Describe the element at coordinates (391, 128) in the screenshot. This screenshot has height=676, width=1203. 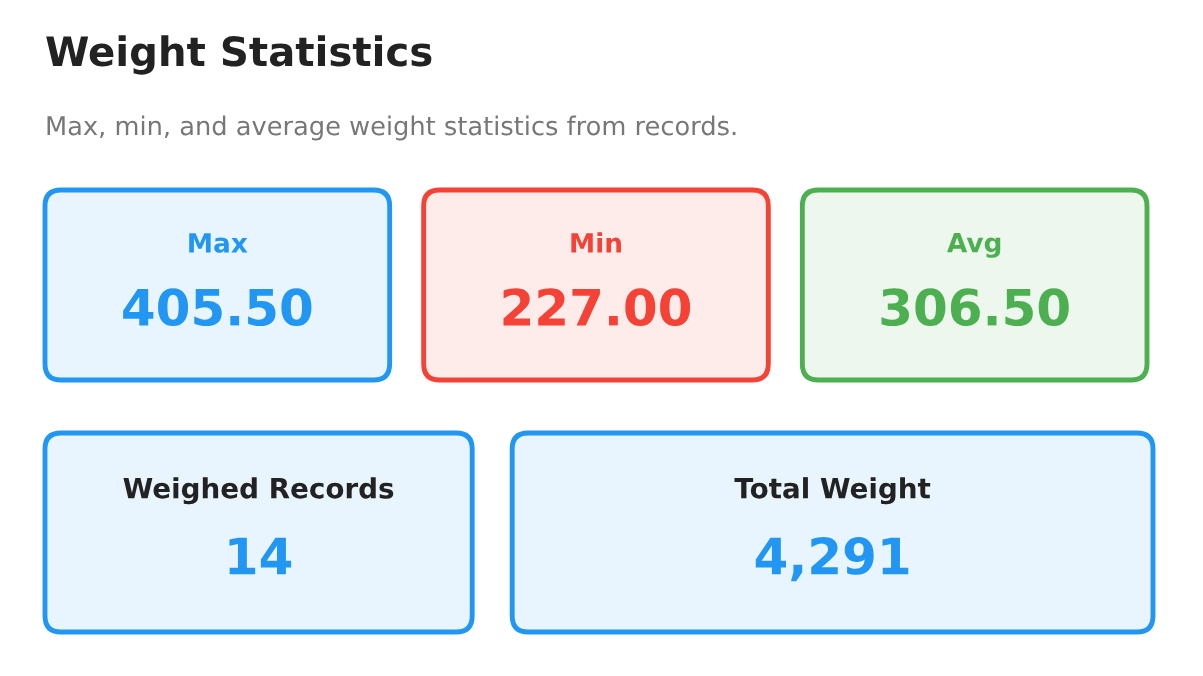
I see `text: Max, min, and average weight statistics from records.` at that location.